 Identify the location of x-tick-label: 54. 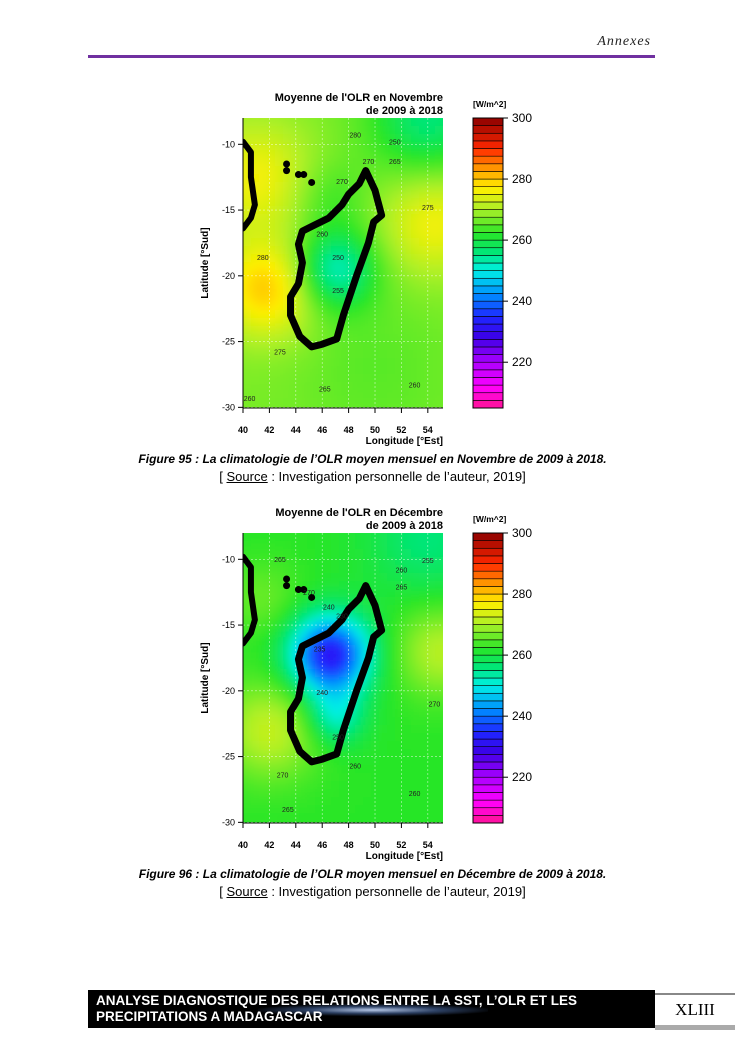
(428, 845).